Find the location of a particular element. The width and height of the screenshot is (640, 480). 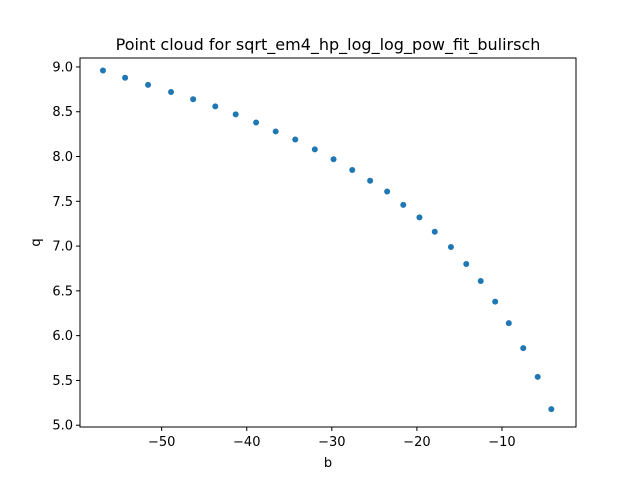

y-axis-label: q is located at coordinates (36, 242).